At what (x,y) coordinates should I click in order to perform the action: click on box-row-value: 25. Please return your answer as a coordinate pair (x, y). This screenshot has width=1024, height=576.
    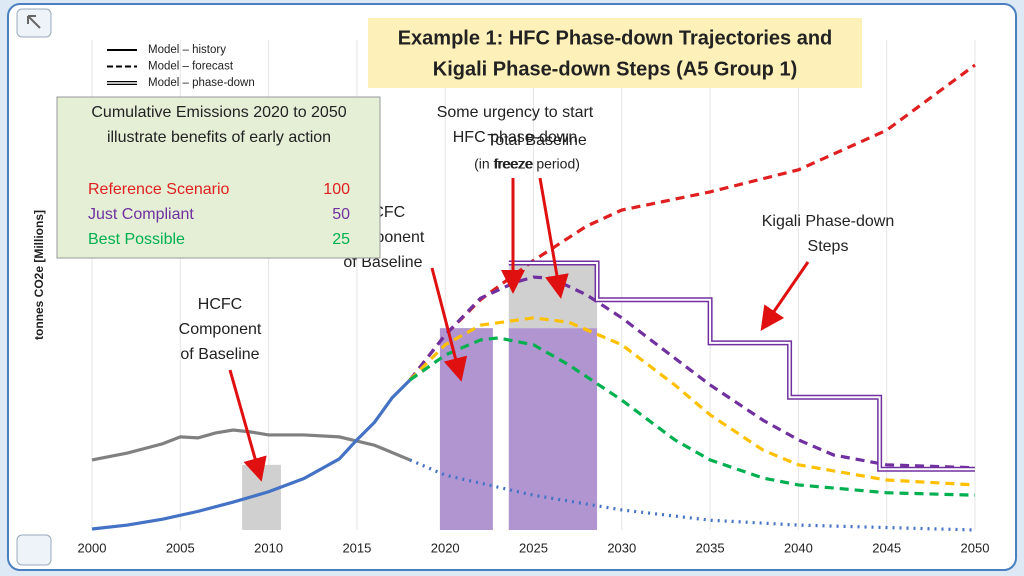
    Looking at the image, I should click on (341, 239).